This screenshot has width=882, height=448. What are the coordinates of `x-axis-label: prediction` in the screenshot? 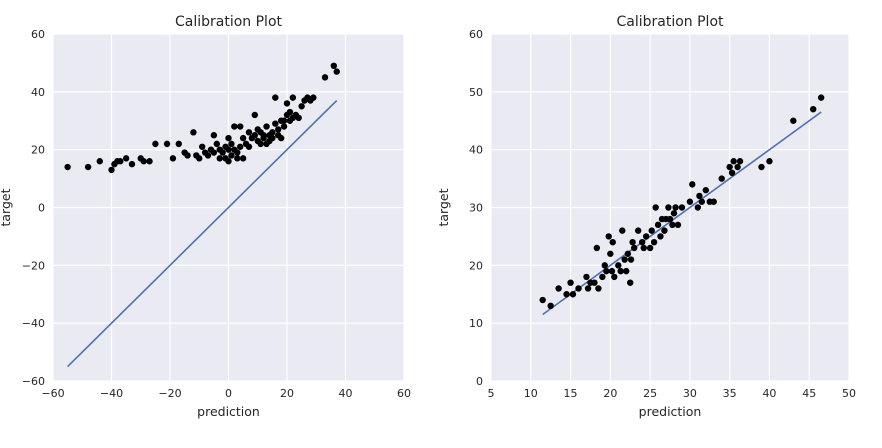 It's located at (670, 411).